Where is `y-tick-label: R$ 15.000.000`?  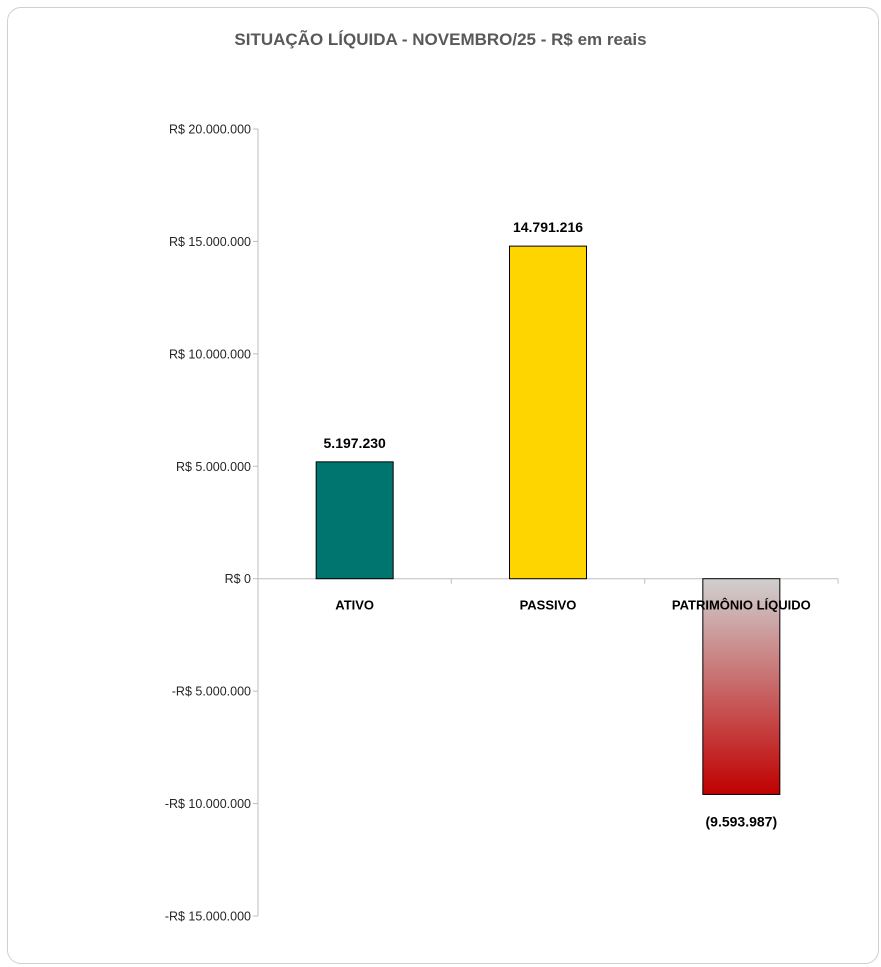
y-tick-label: R$ 15.000.000 is located at coordinates (210, 242).